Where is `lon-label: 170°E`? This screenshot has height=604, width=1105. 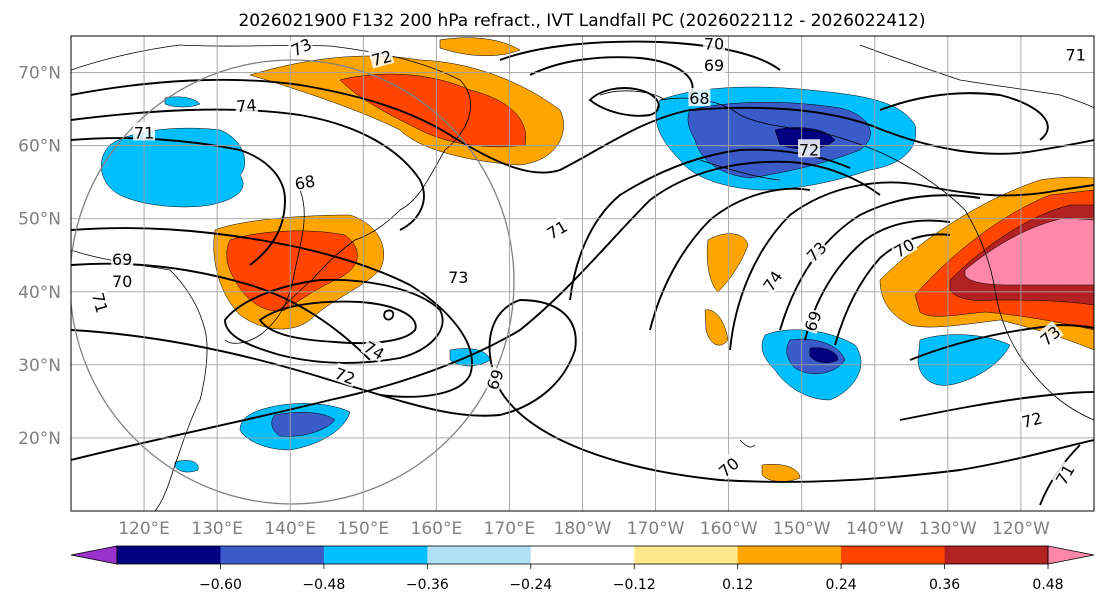 lon-label: 170°E is located at coordinates (510, 529).